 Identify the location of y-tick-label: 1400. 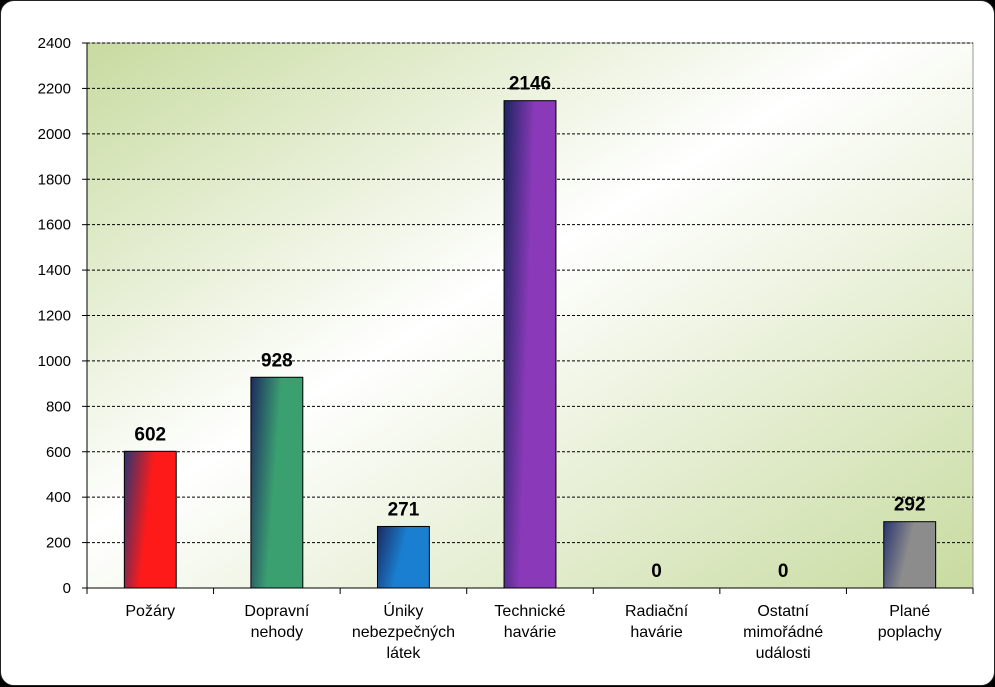
(54, 270).